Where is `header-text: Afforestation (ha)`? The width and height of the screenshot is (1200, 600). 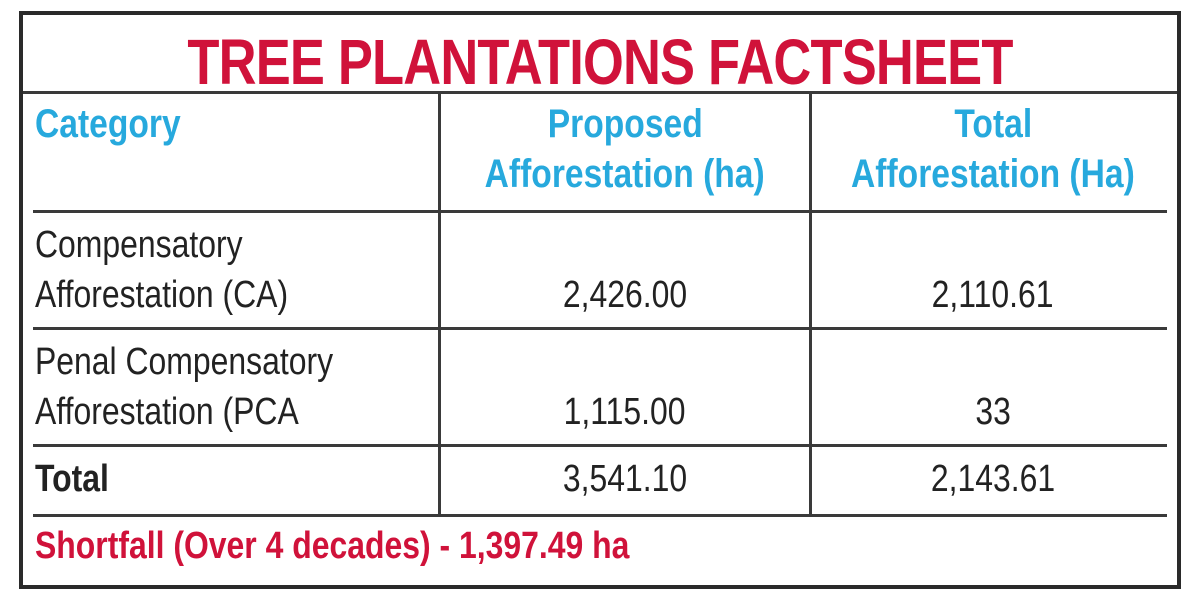
header-text: Afforestation (ha) is located at coordinates (624, 174).